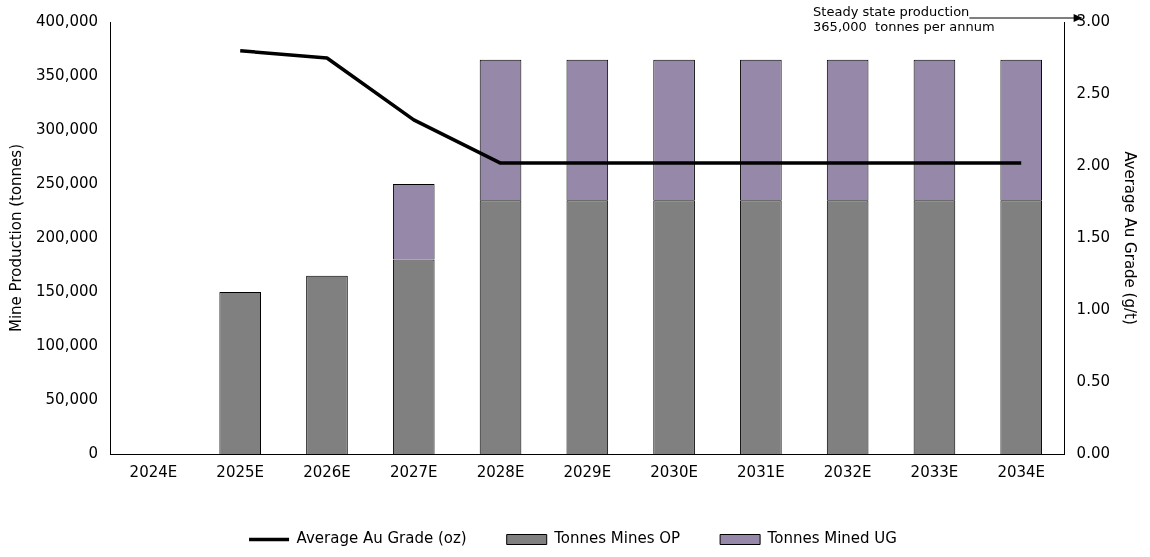 The height and width of the screenshot is (557, 1150). I want to click on x-tick-label: 2027E, so click(413, 471).